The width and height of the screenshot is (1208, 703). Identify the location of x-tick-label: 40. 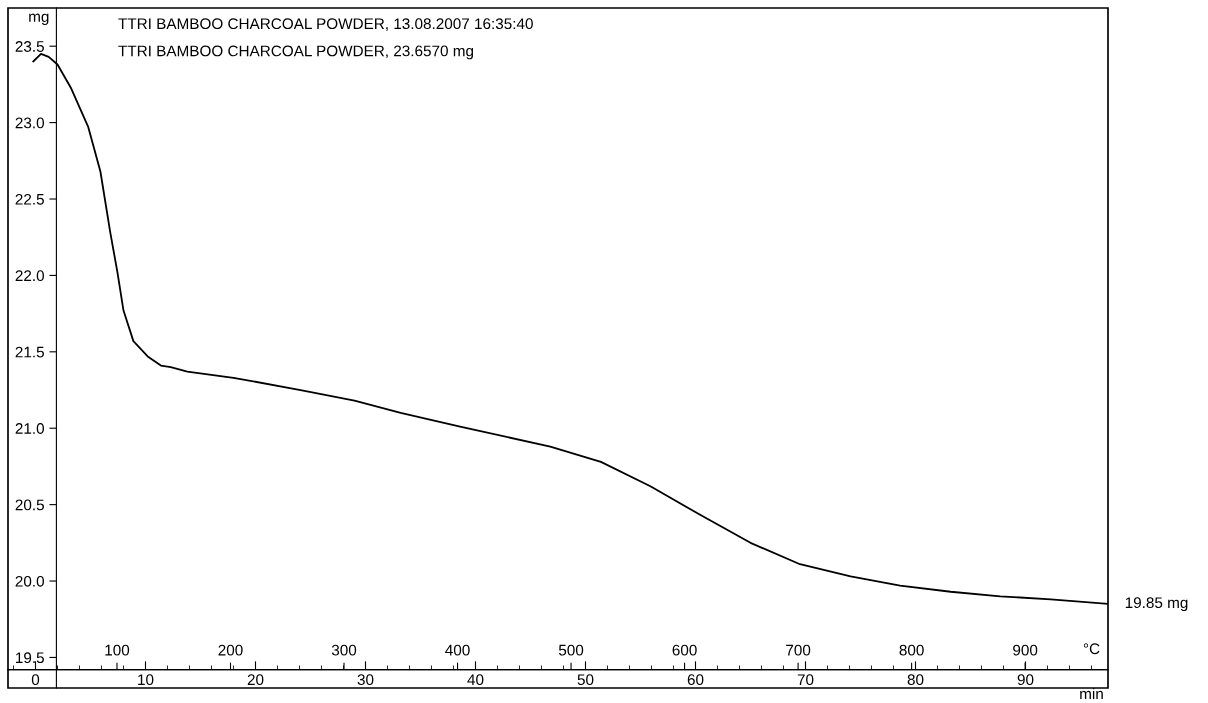
(475, 680).